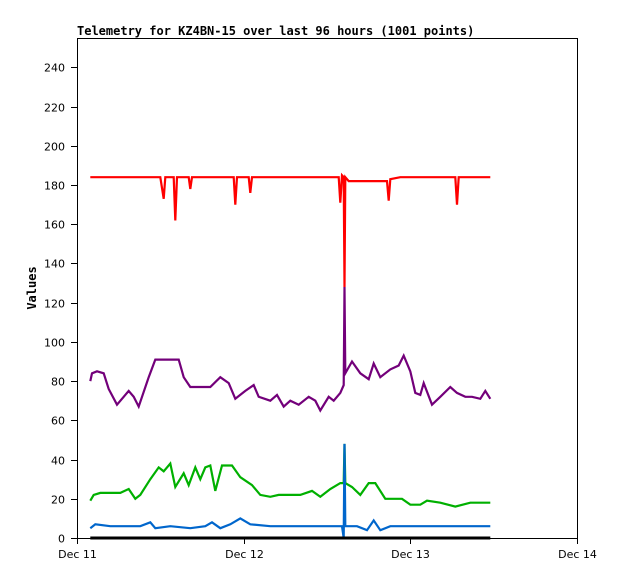 The height and width of the screenshot is (579, 618). I want to click on x-tick-label: Dec 12, so click(244, 554).